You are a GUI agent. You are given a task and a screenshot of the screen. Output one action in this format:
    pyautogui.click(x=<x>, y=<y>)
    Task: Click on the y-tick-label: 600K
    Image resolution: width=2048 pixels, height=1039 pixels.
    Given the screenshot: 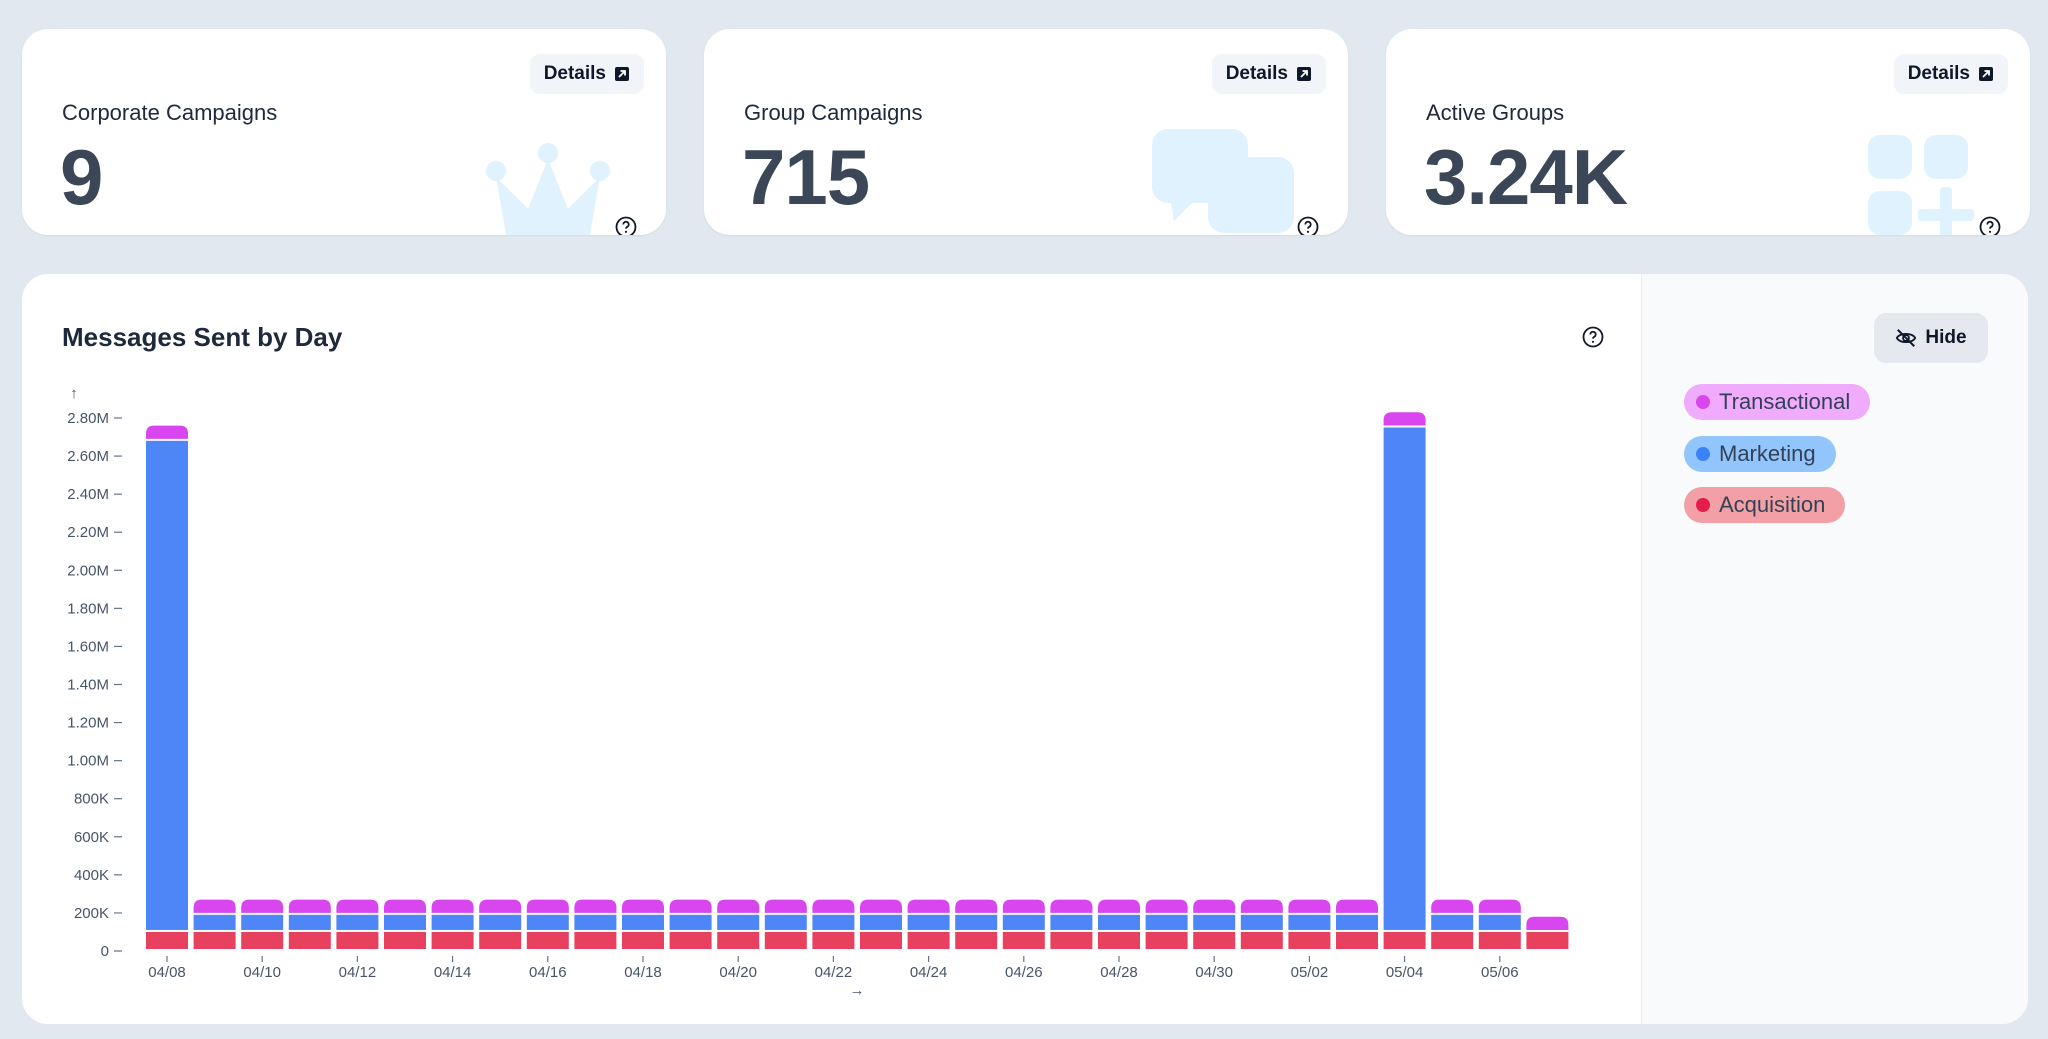 What is the action you would take?
    pyautogui.click(x=91, y=837)
    